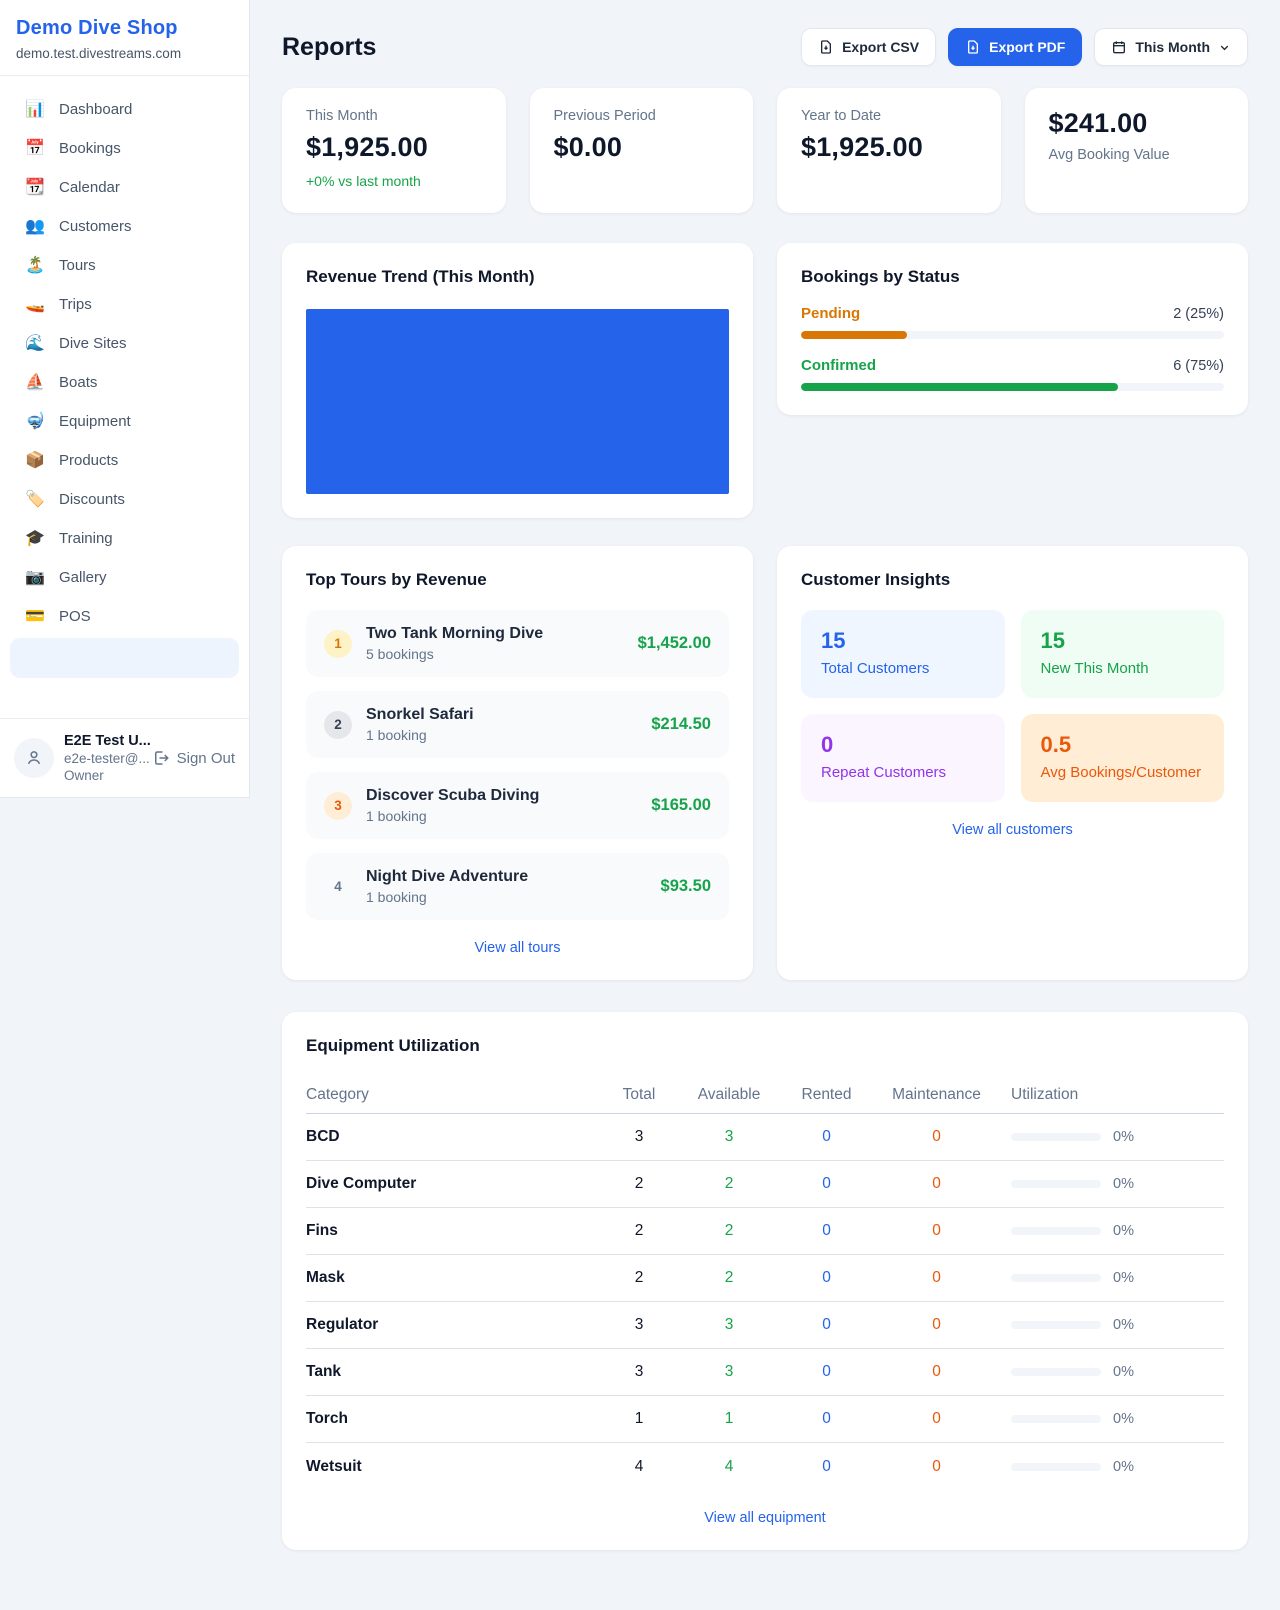  What do you see at coordinates (97, 28) in the screenshot?
I see `brand-title: Demo Dive Shop` at bounding box center [97, 28].